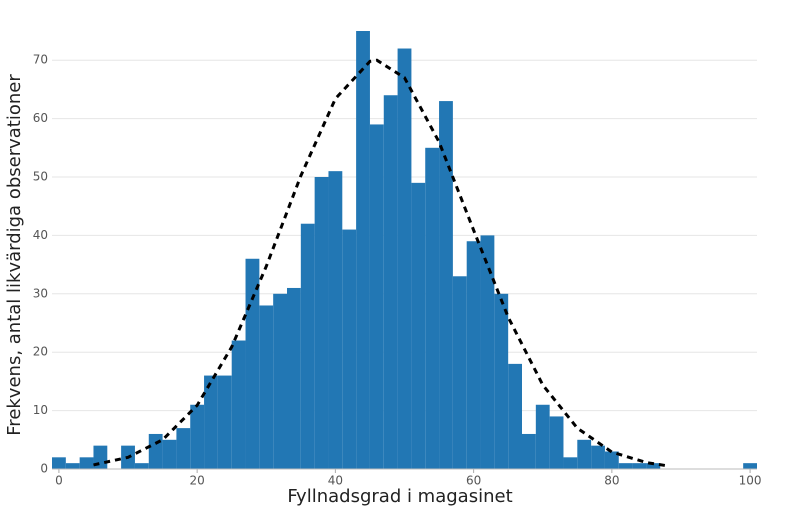  I want to click on x-tick-label: 20, so click(197, 481).